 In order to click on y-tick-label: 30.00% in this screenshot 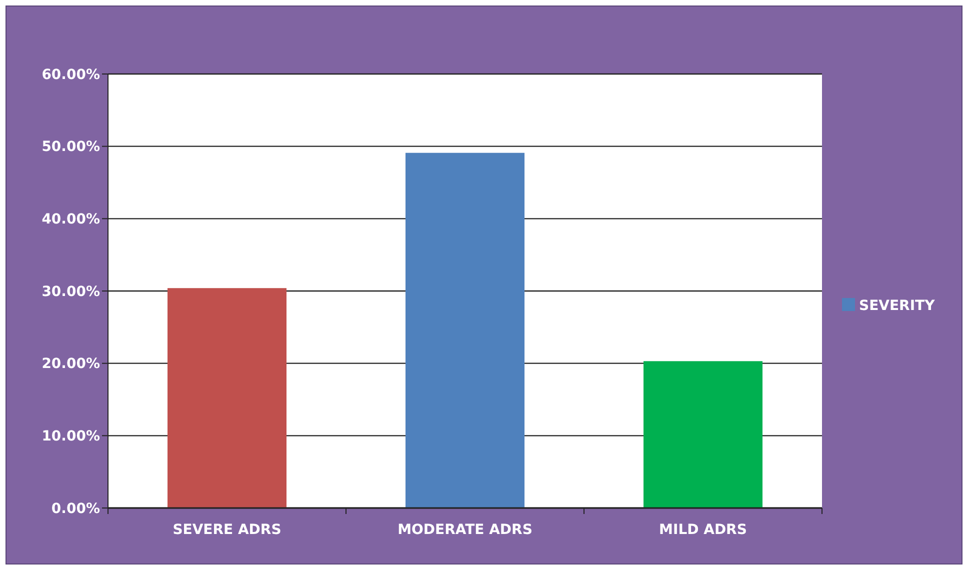, I will do `click(71, 292)`.